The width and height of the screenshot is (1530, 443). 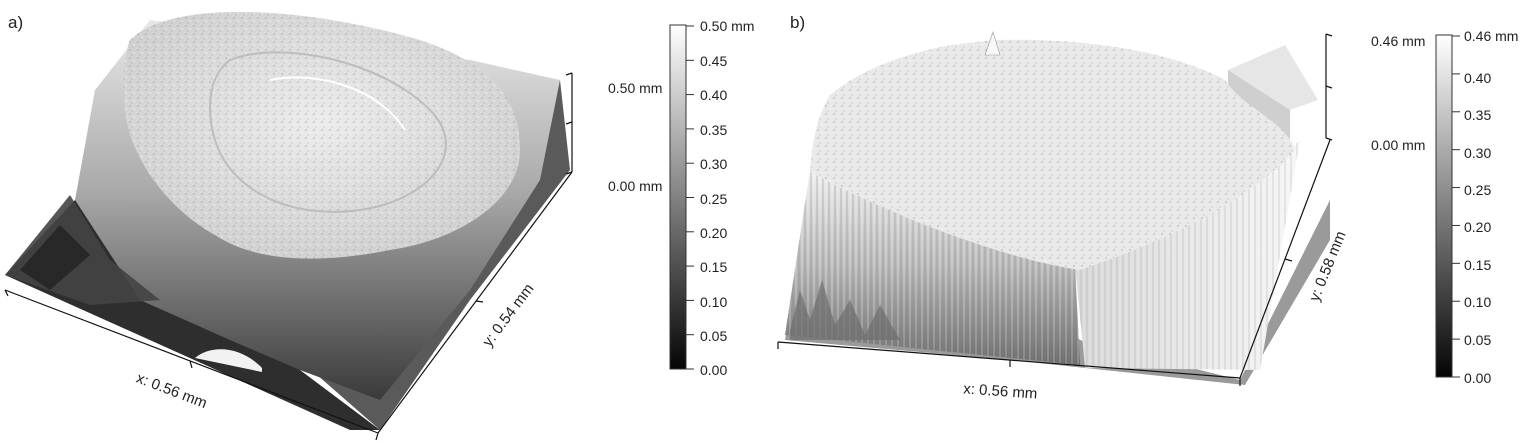 What do you see at coordinates (15, 22) in the screenshot?
I see `panel-a-label: a)` at bounding box center [15, 22].